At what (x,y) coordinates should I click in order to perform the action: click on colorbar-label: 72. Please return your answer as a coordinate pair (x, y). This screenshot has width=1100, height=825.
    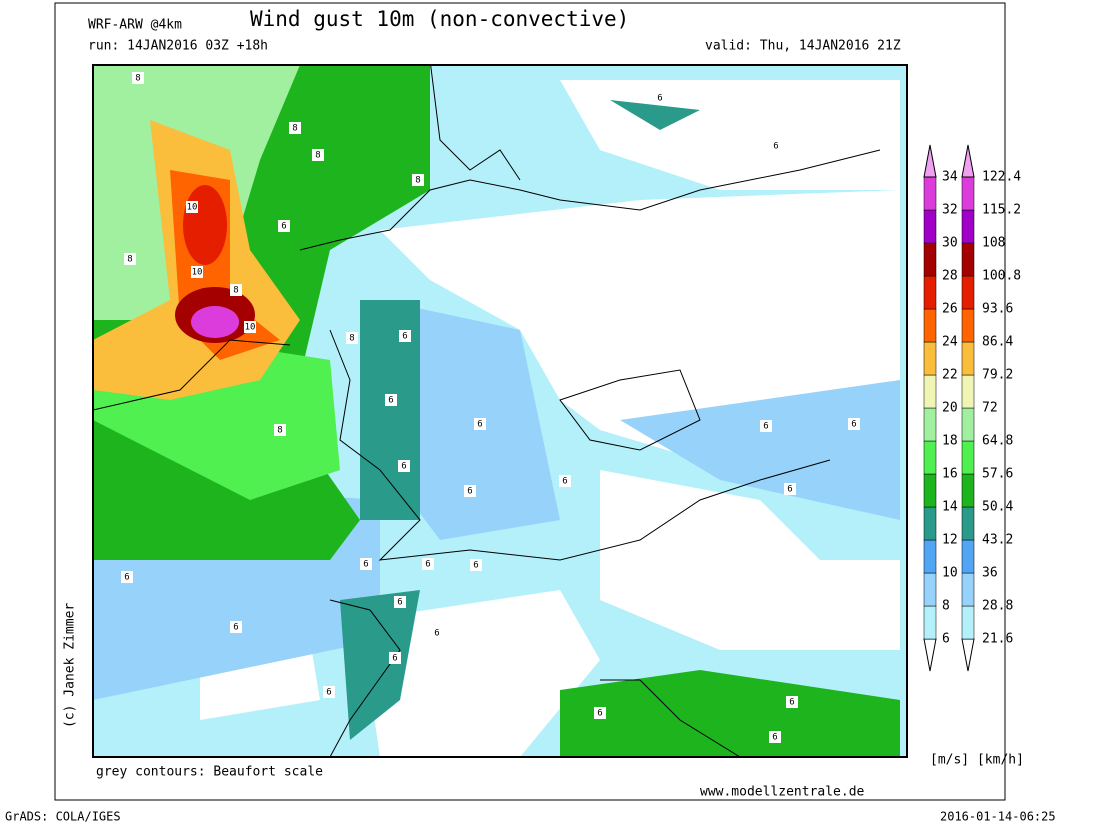
    Looking at the image, I should click on (990, 408).